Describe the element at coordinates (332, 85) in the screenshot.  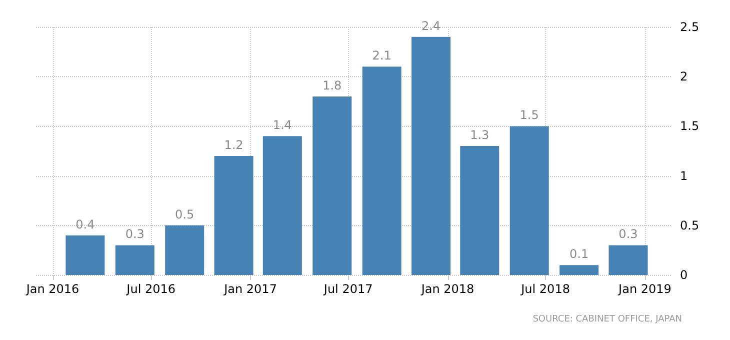
I see `data-label: 1.8` at that location.